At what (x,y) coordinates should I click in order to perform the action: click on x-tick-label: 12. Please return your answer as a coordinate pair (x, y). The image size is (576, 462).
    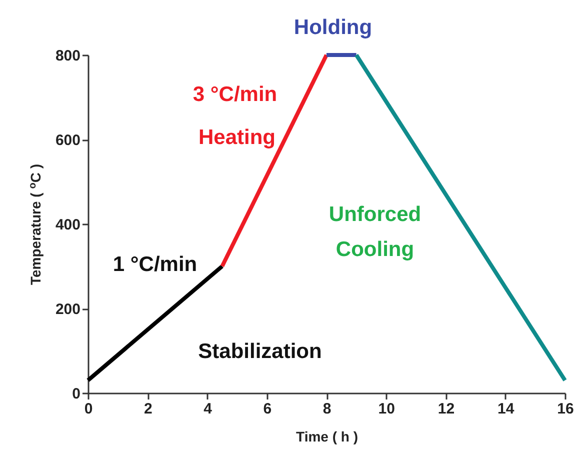
    Looking at the image, I should click on (446, 409).